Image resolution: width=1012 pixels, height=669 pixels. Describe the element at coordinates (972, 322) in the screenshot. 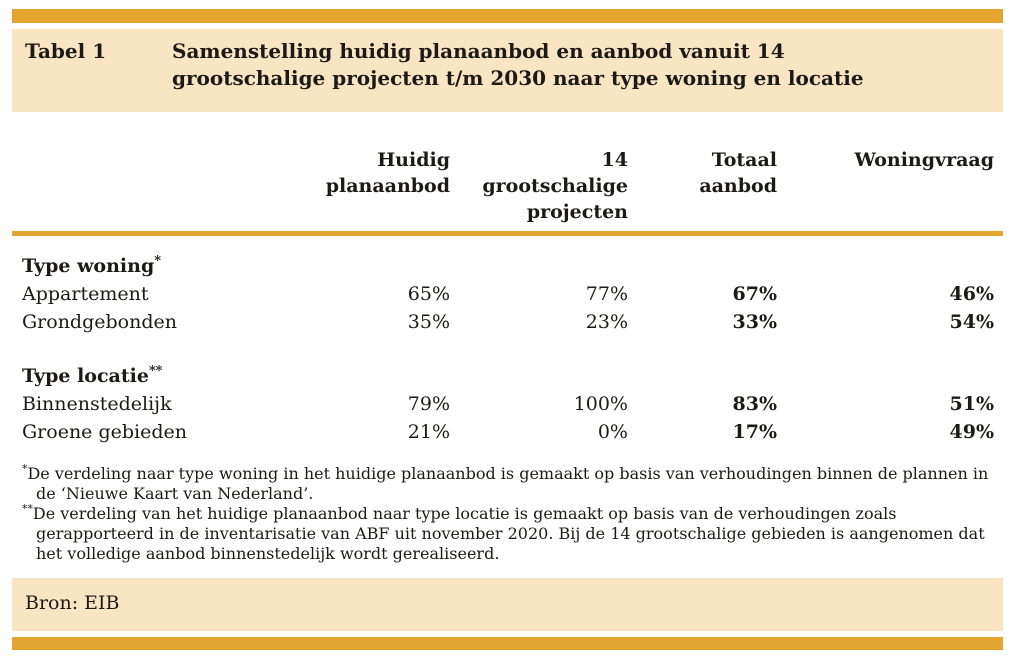

I see `cell-value: 54%` at that location.